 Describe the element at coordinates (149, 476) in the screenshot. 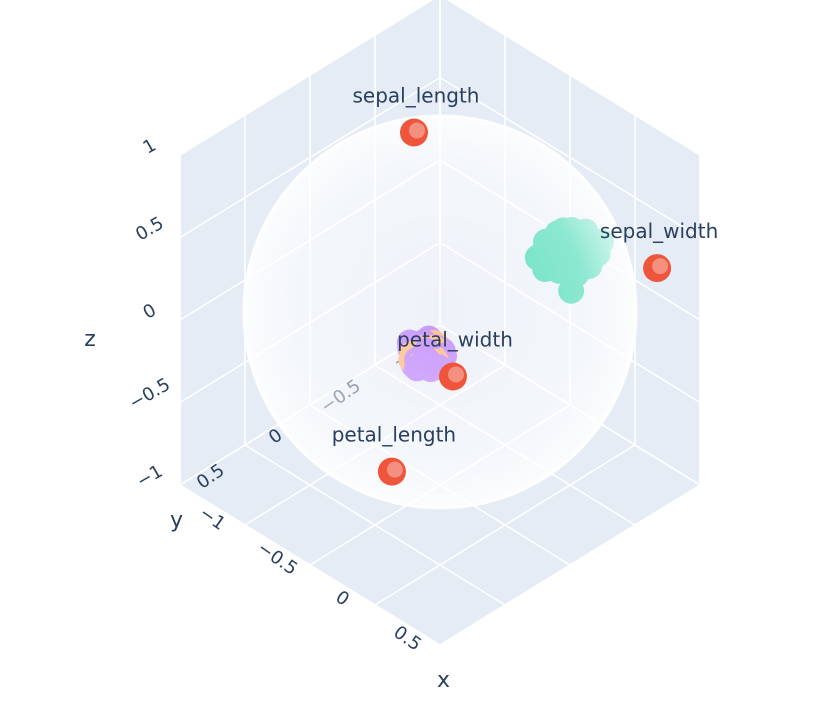

I see `z-tick-label: −1` at that location.